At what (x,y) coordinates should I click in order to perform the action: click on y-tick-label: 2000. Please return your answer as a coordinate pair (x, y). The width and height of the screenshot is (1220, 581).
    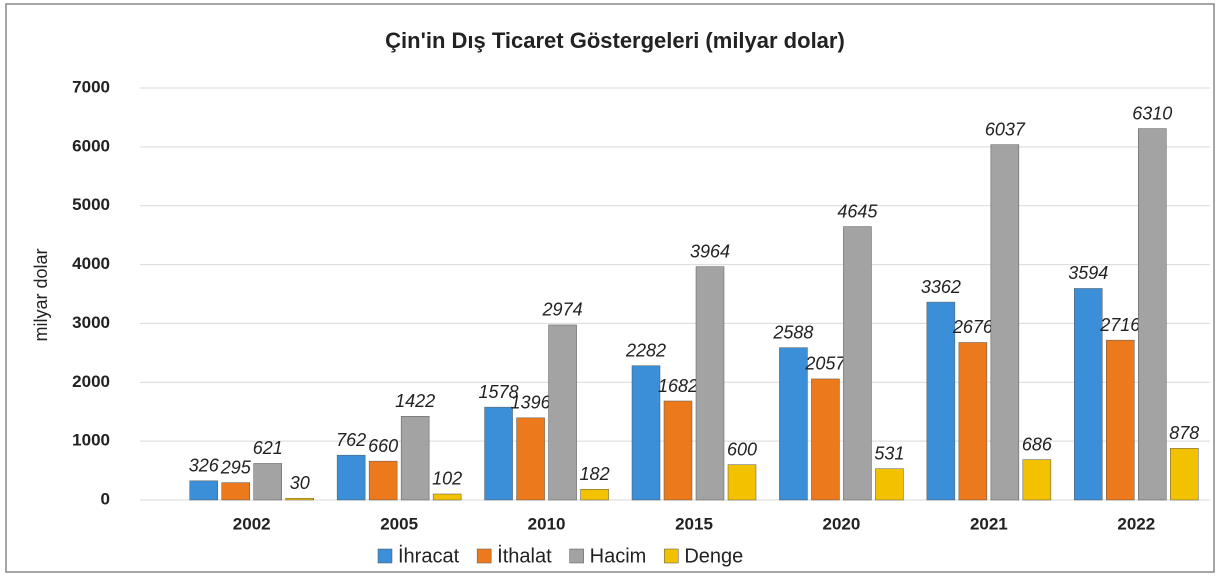
    Looking at the image, I should click on (91, 381).